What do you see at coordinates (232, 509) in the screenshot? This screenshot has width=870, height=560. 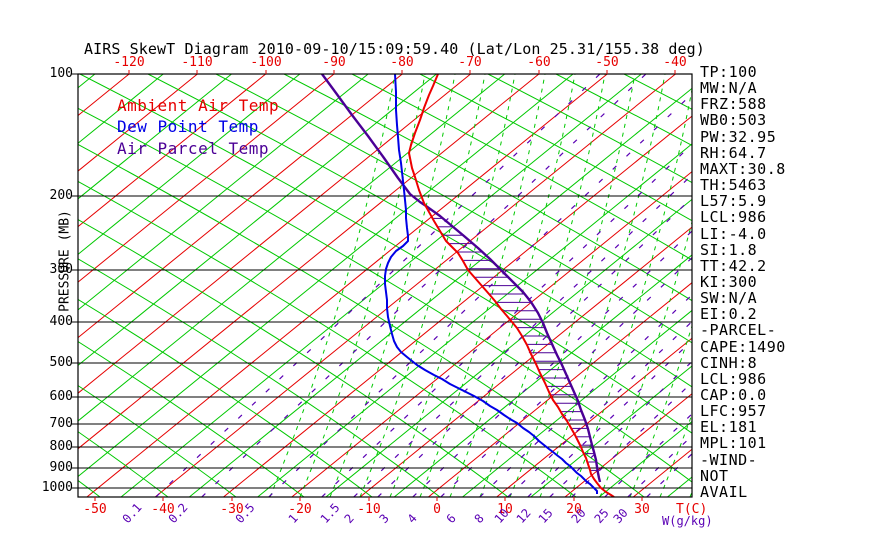 I see `bottom-temp-label: -30` at bounding box center [232, 509].